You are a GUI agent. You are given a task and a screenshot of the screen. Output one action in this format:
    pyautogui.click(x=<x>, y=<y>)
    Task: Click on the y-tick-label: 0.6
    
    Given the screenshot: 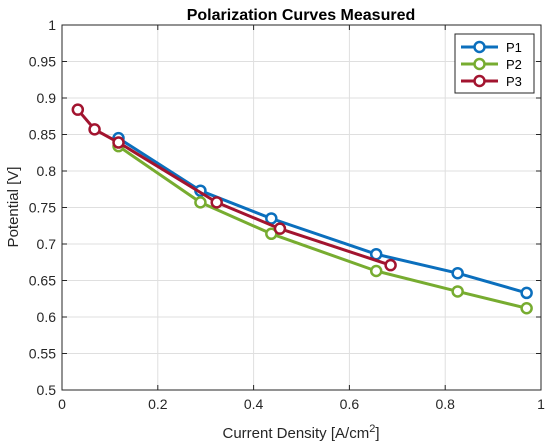 What is the action you would take?
    pyautogui.click(x=47, y=317)
    